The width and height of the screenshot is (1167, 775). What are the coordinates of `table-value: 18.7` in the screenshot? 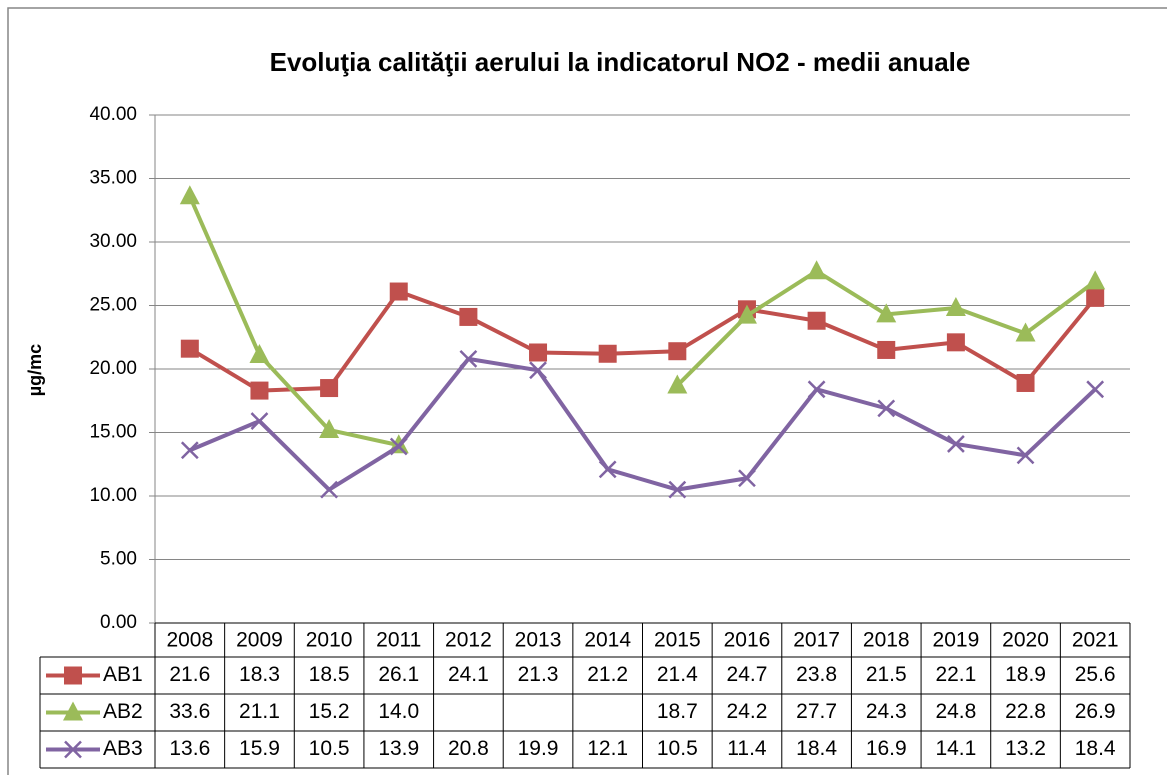 It's located at (677, 711).